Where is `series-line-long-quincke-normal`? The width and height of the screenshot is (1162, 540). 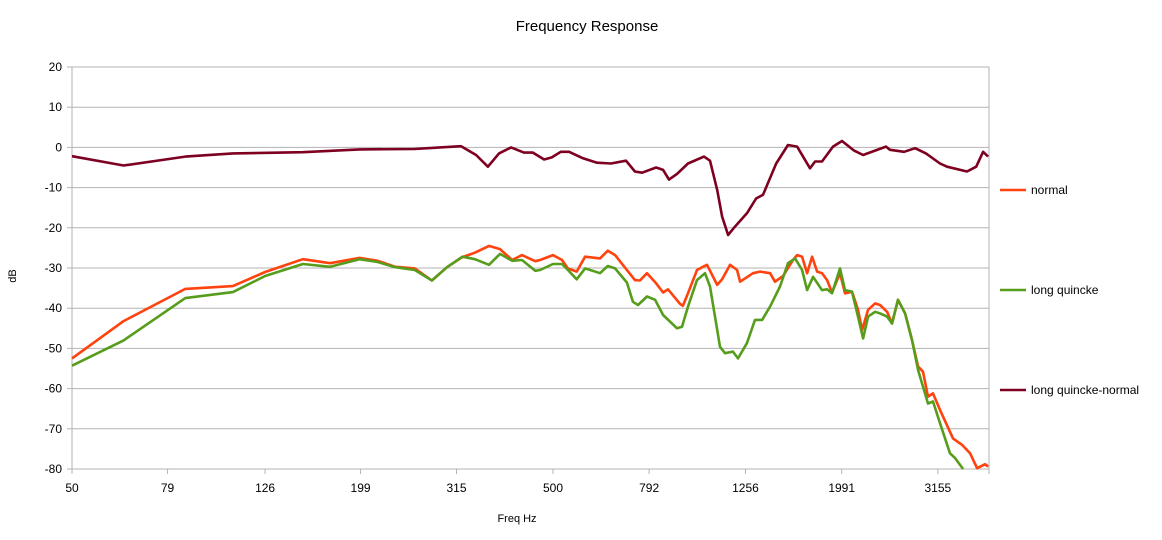 series-line-long-quincke-normal is located at coordinates (530, 188).